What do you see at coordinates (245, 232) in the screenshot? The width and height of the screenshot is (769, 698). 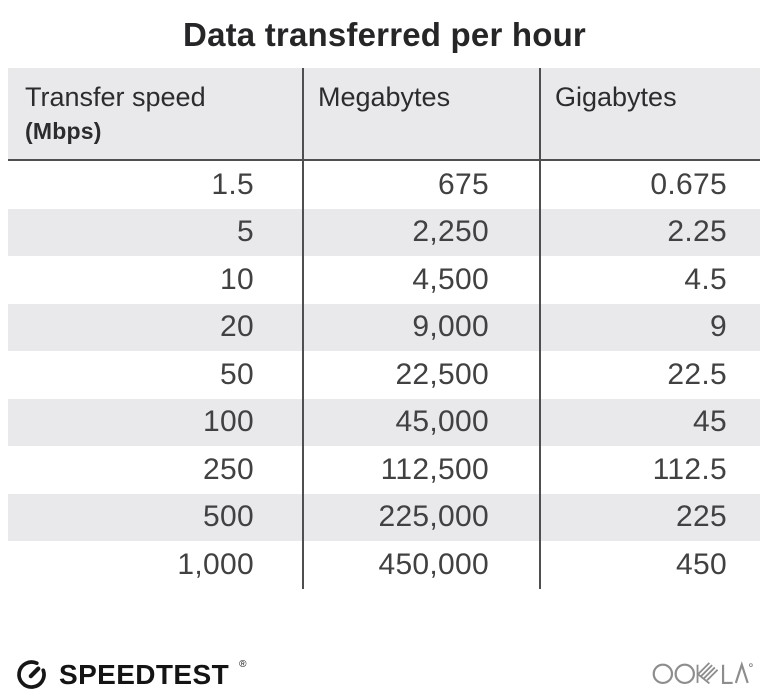 I see `cell-transfer-speed: 5` at bounding box center [245, 232].